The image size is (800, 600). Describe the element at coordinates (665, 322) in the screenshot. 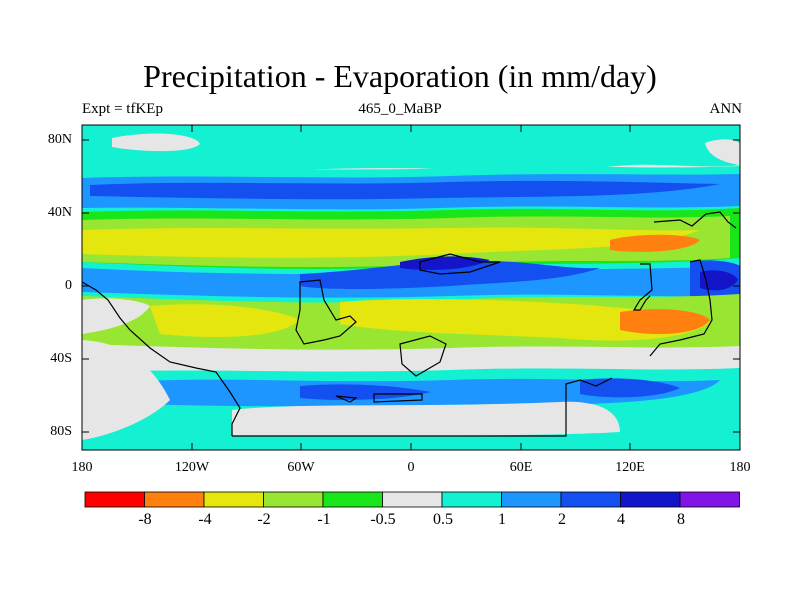

I see `south-dry-orange` at that location.